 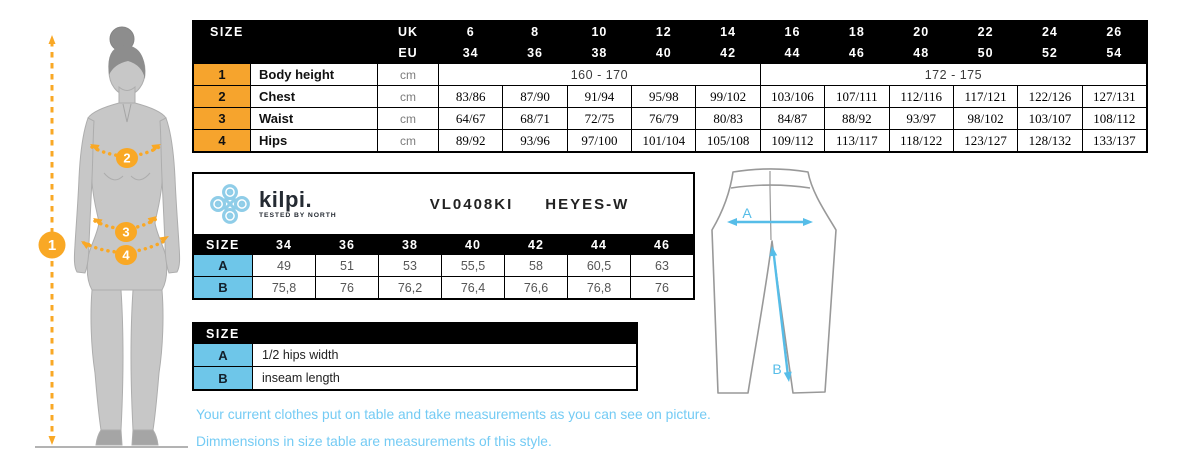 I want to click on uk-size-cell: 10, so click(x=599, y=32).